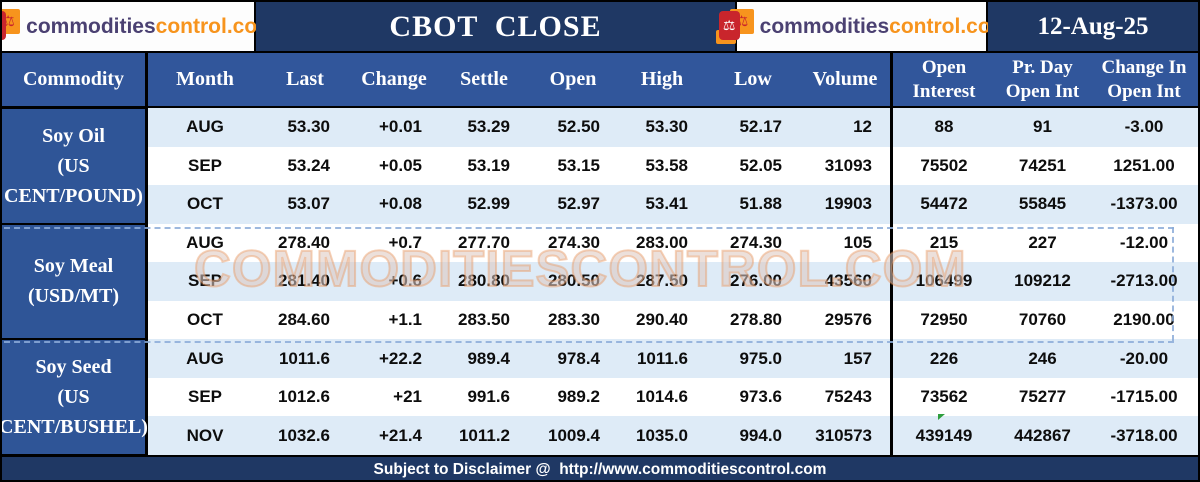  Describe the element at coordinates (845, 243) in the screenshot. I see `value-cell: 105` at that location.